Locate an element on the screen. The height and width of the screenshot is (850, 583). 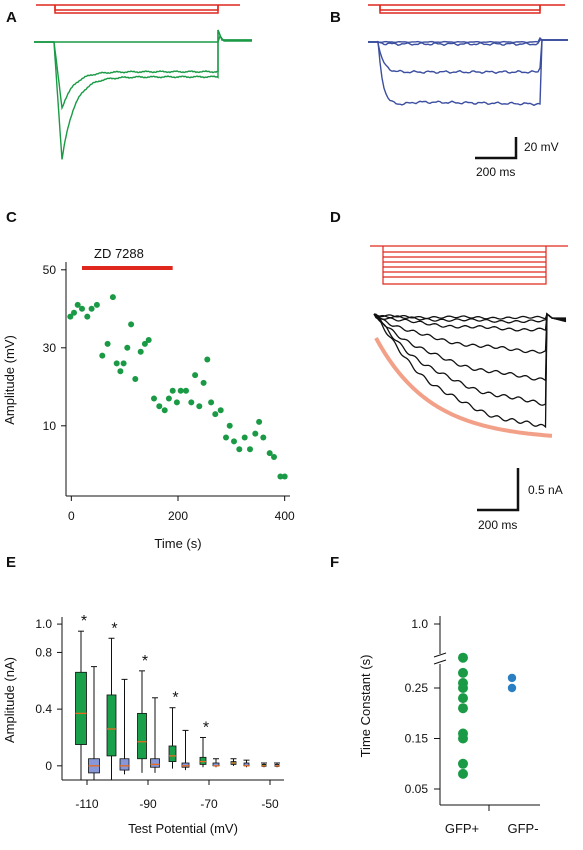
e-xtick-label: -50 is located at coordinates (270, 804).